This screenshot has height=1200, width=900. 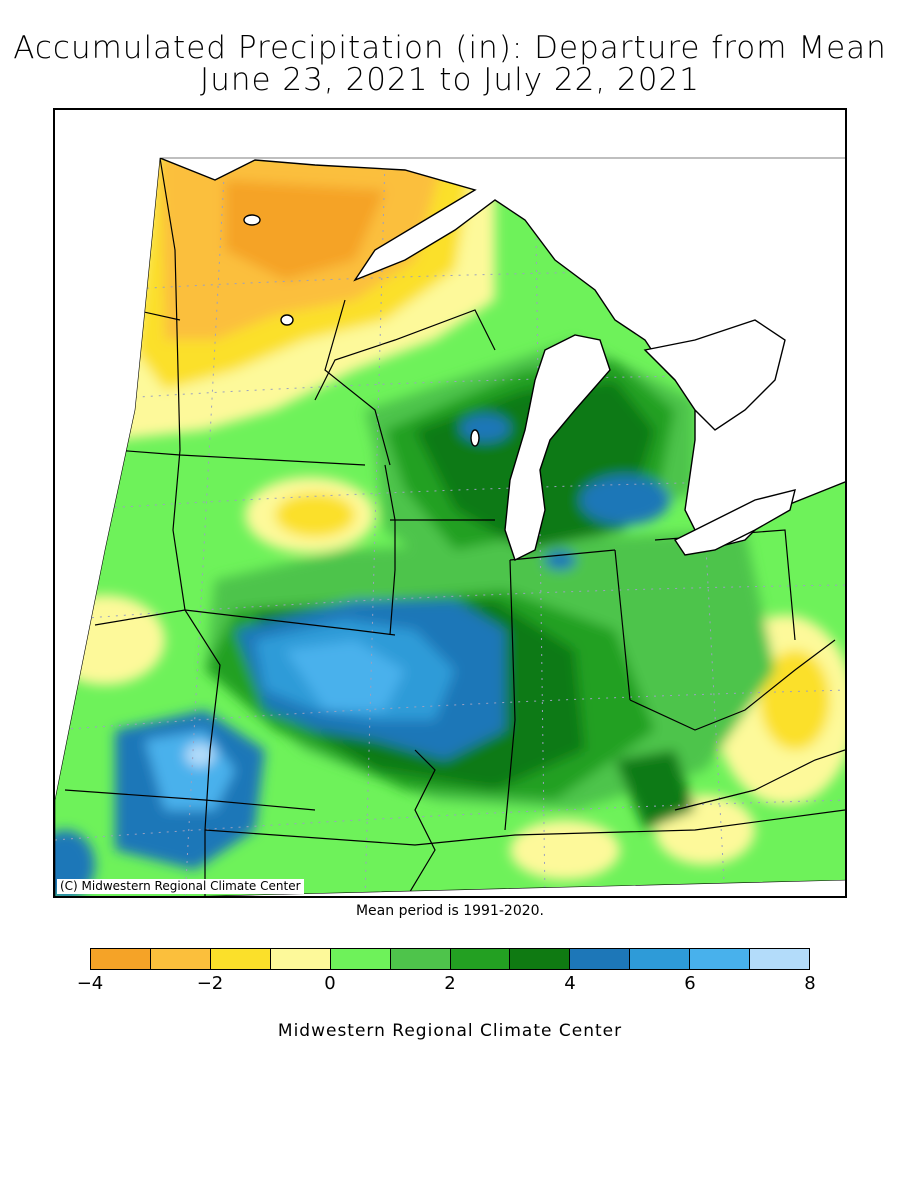 What do you see at coordinates (485, 428) in the screenshot?
I see `patch-very-wet-wisconsin` at bounding box center [485, 428].